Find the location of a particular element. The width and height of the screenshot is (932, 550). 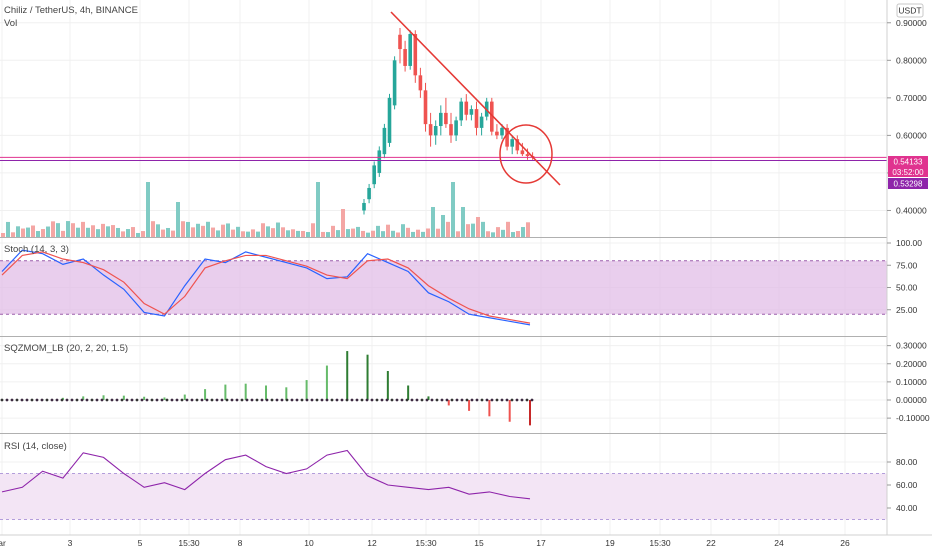

last-price-value: 0.54133 is located at coordinates (908, 162).